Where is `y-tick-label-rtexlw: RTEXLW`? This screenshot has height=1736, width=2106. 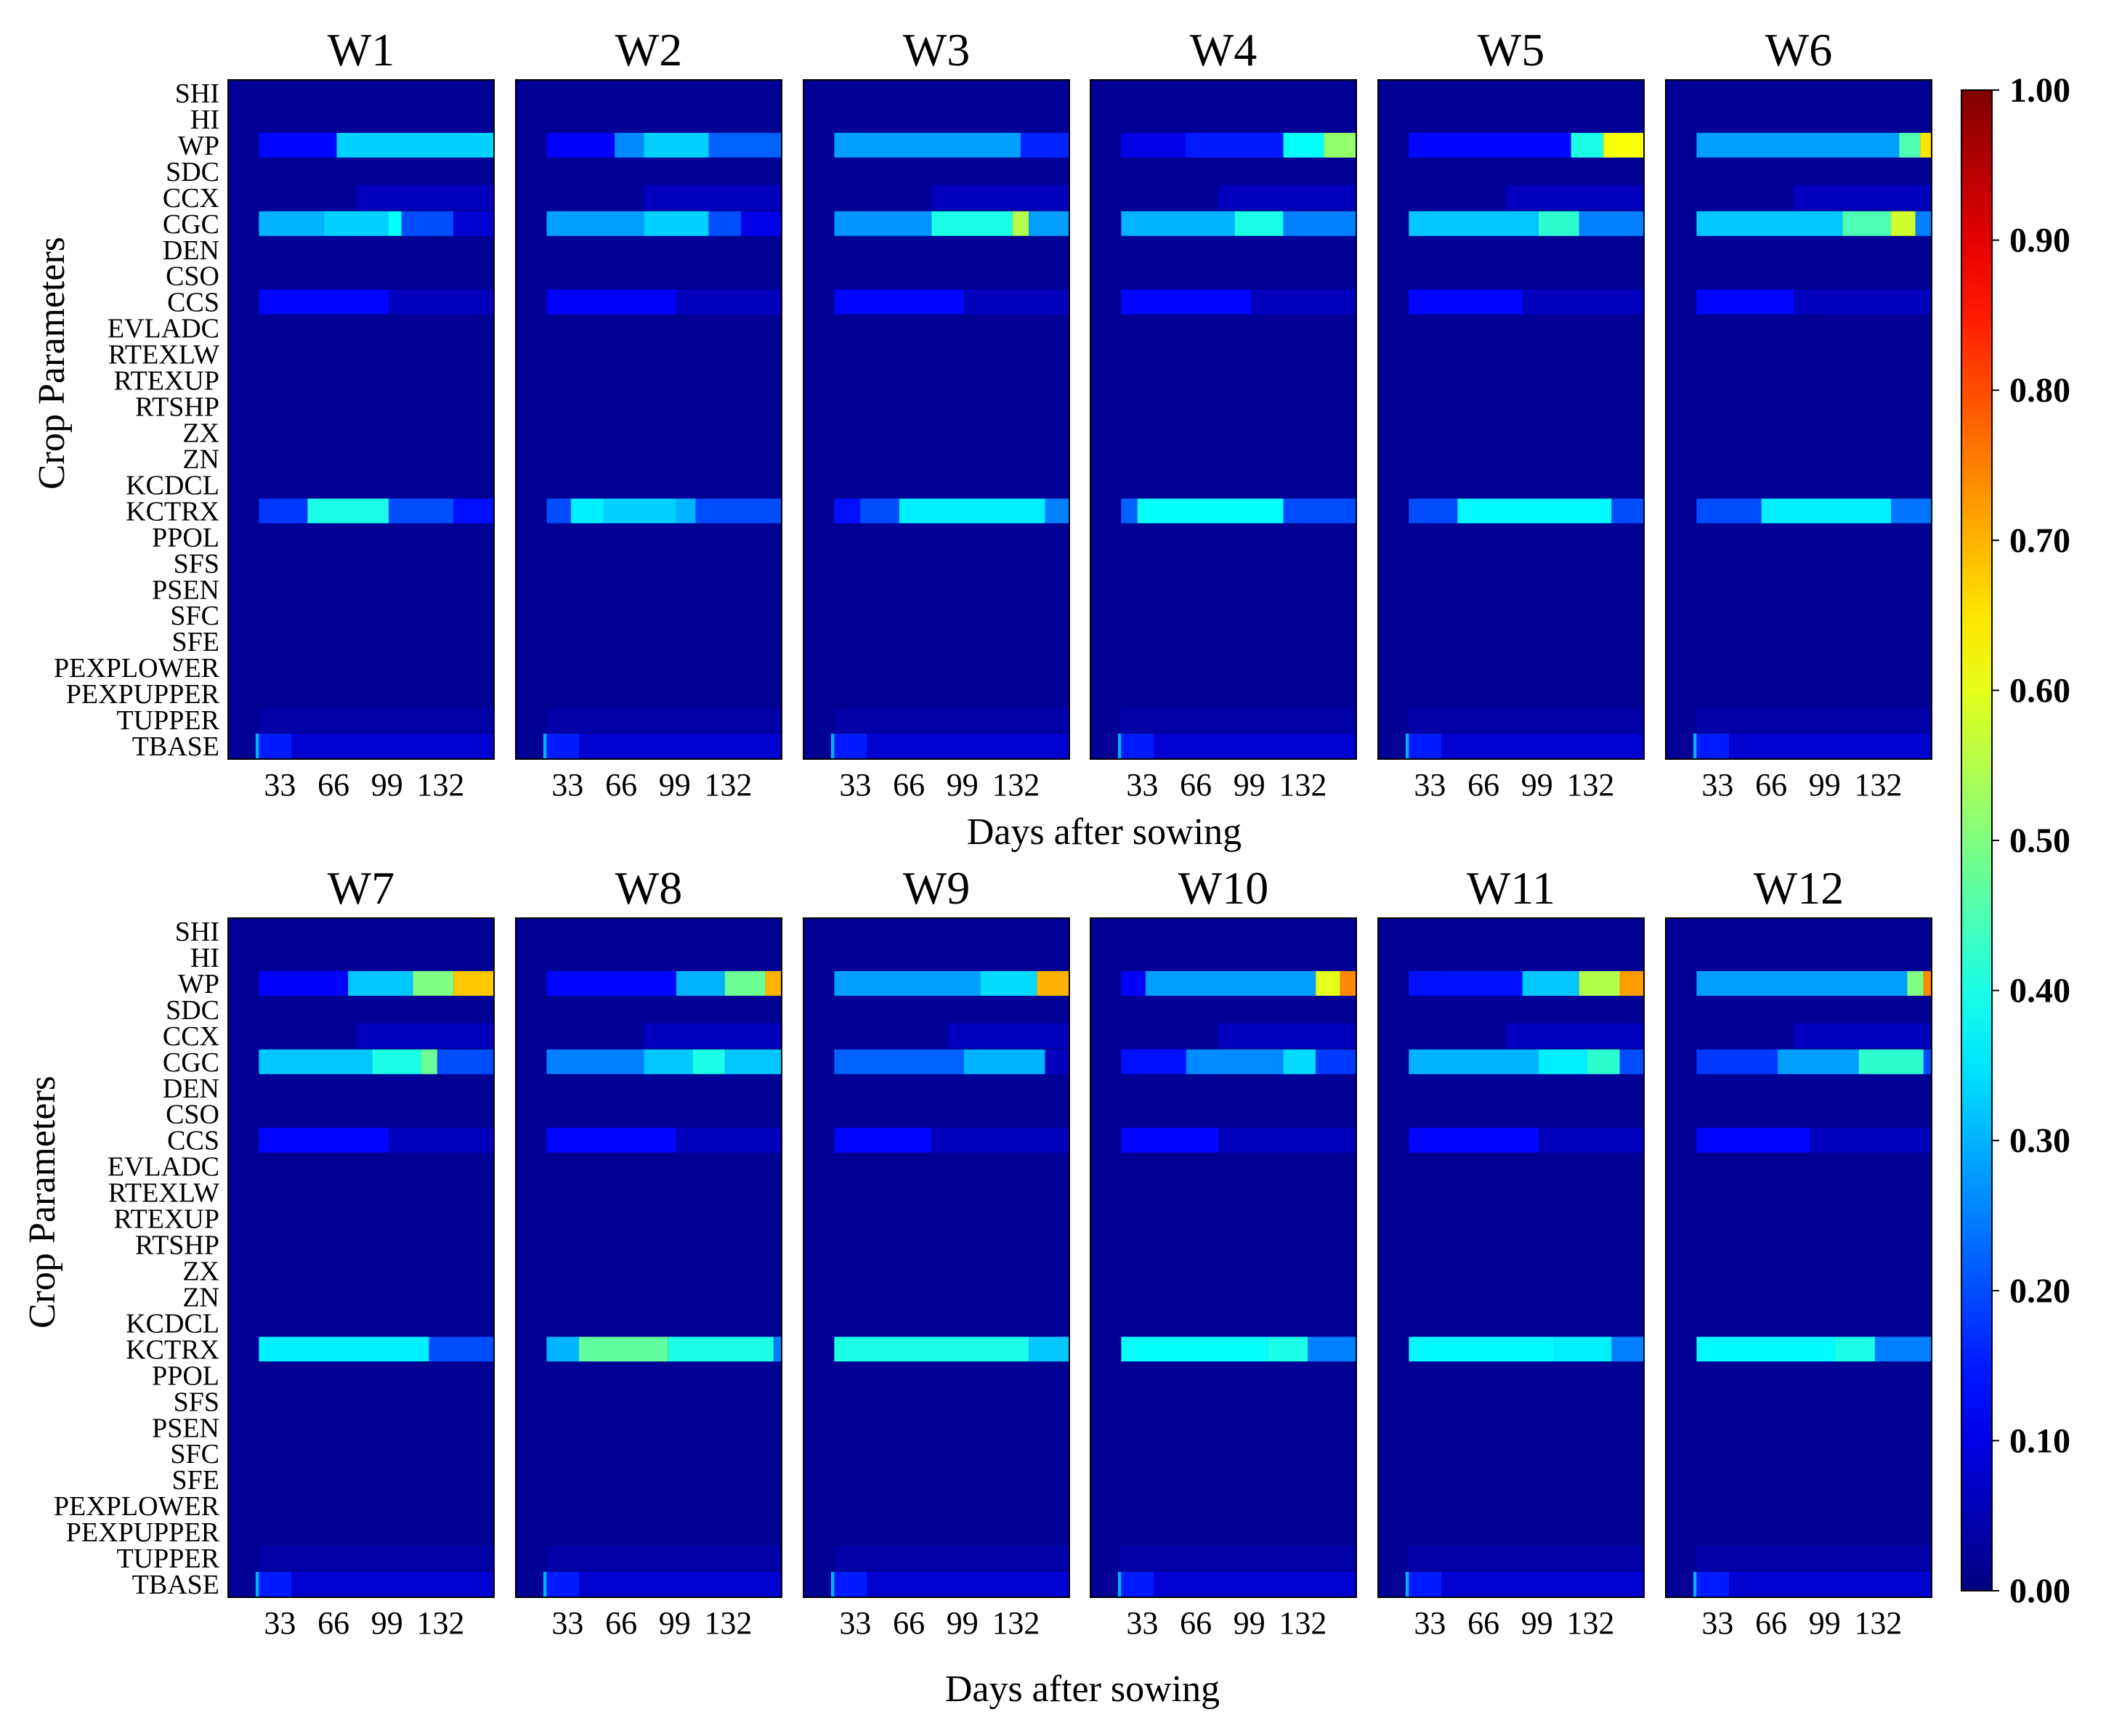 y-tick-label-rtexlw: RTEXLW is located at coordinates (163, 355).